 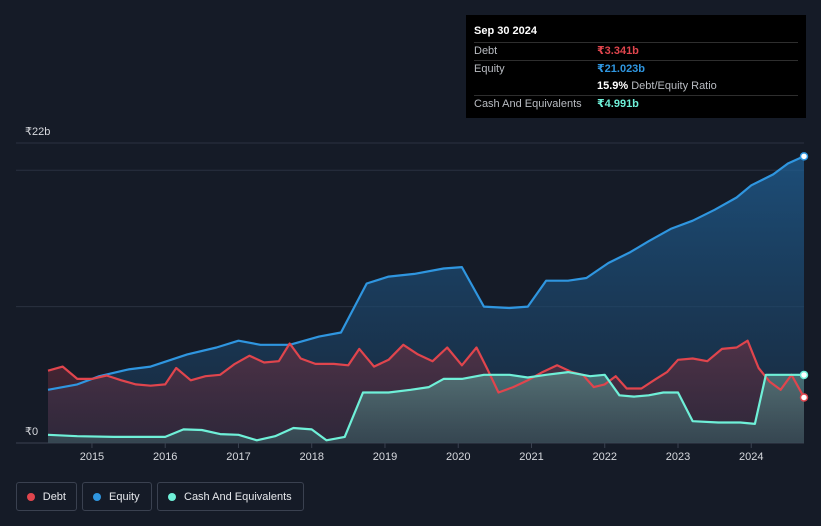 I want to click on equity-endpoint-marker, so click(x=804, y=156).